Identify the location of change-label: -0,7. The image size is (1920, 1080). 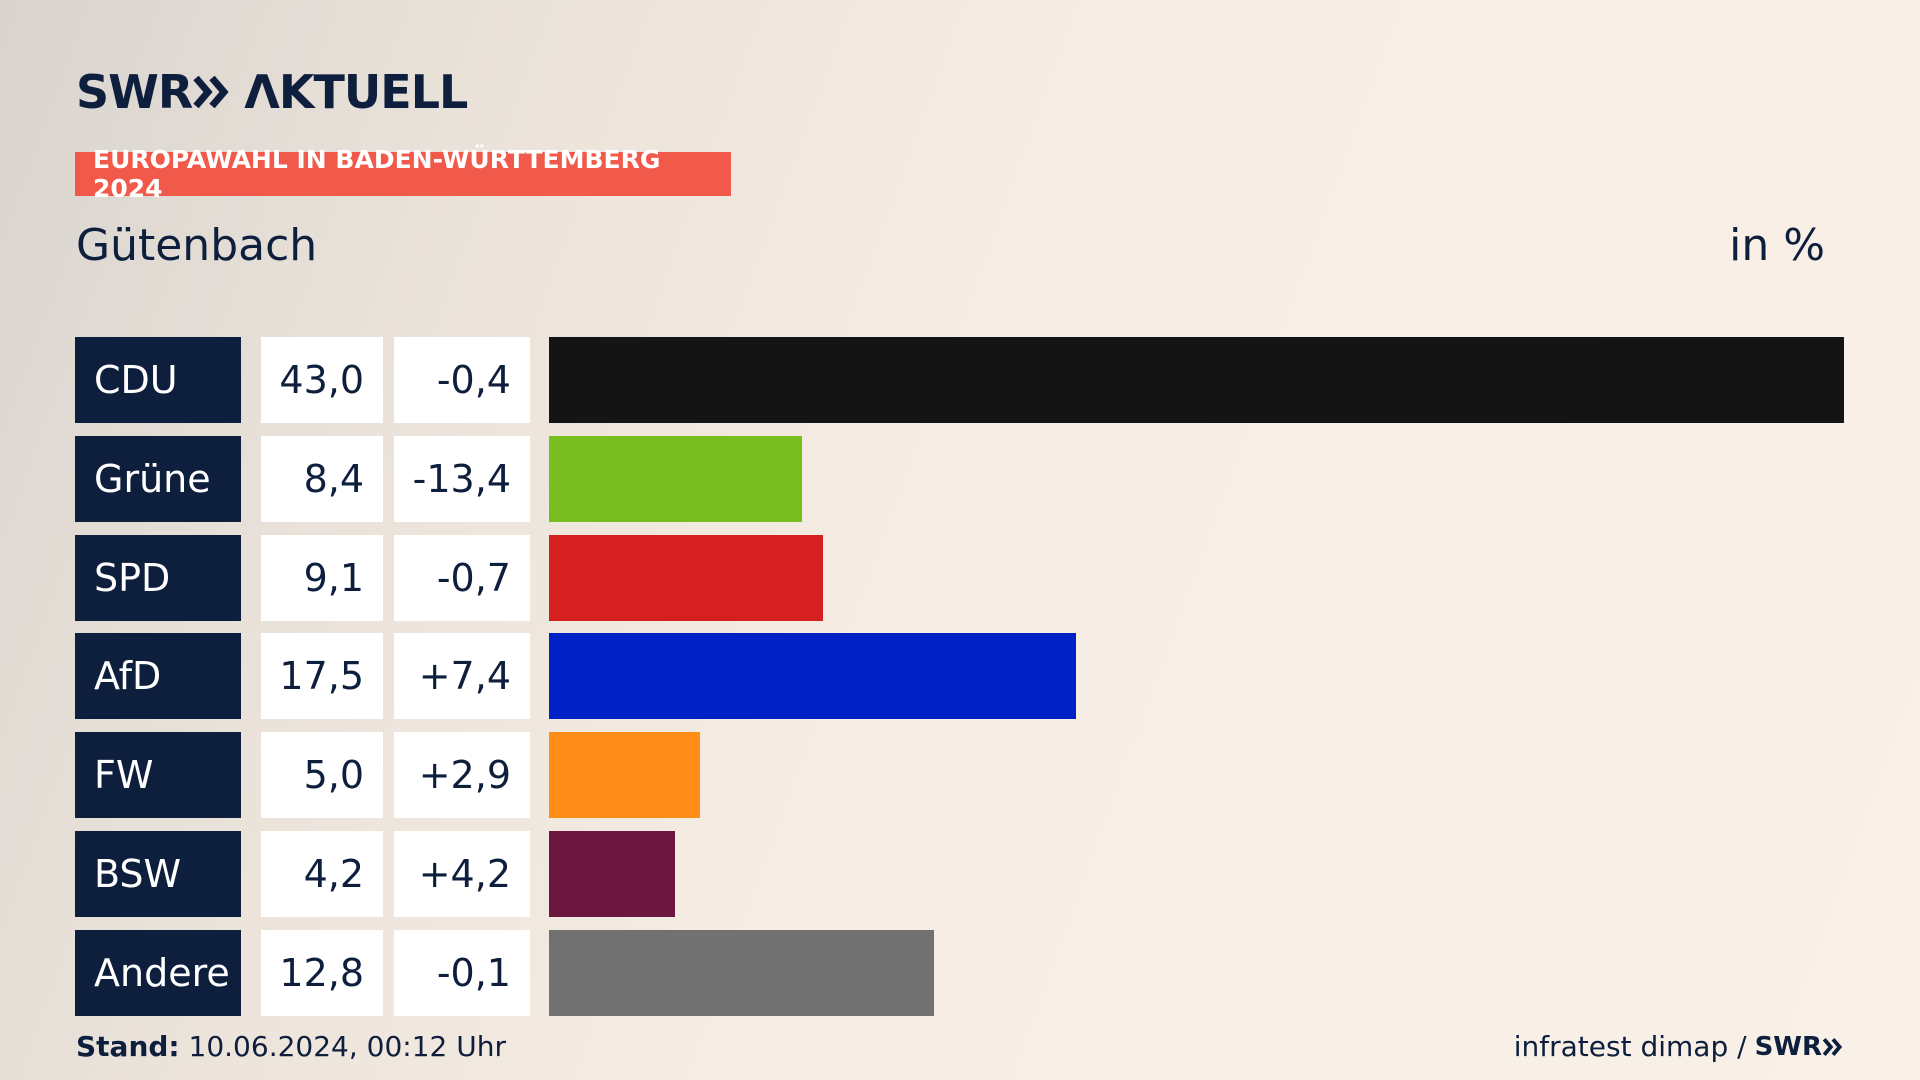
(462, 577).